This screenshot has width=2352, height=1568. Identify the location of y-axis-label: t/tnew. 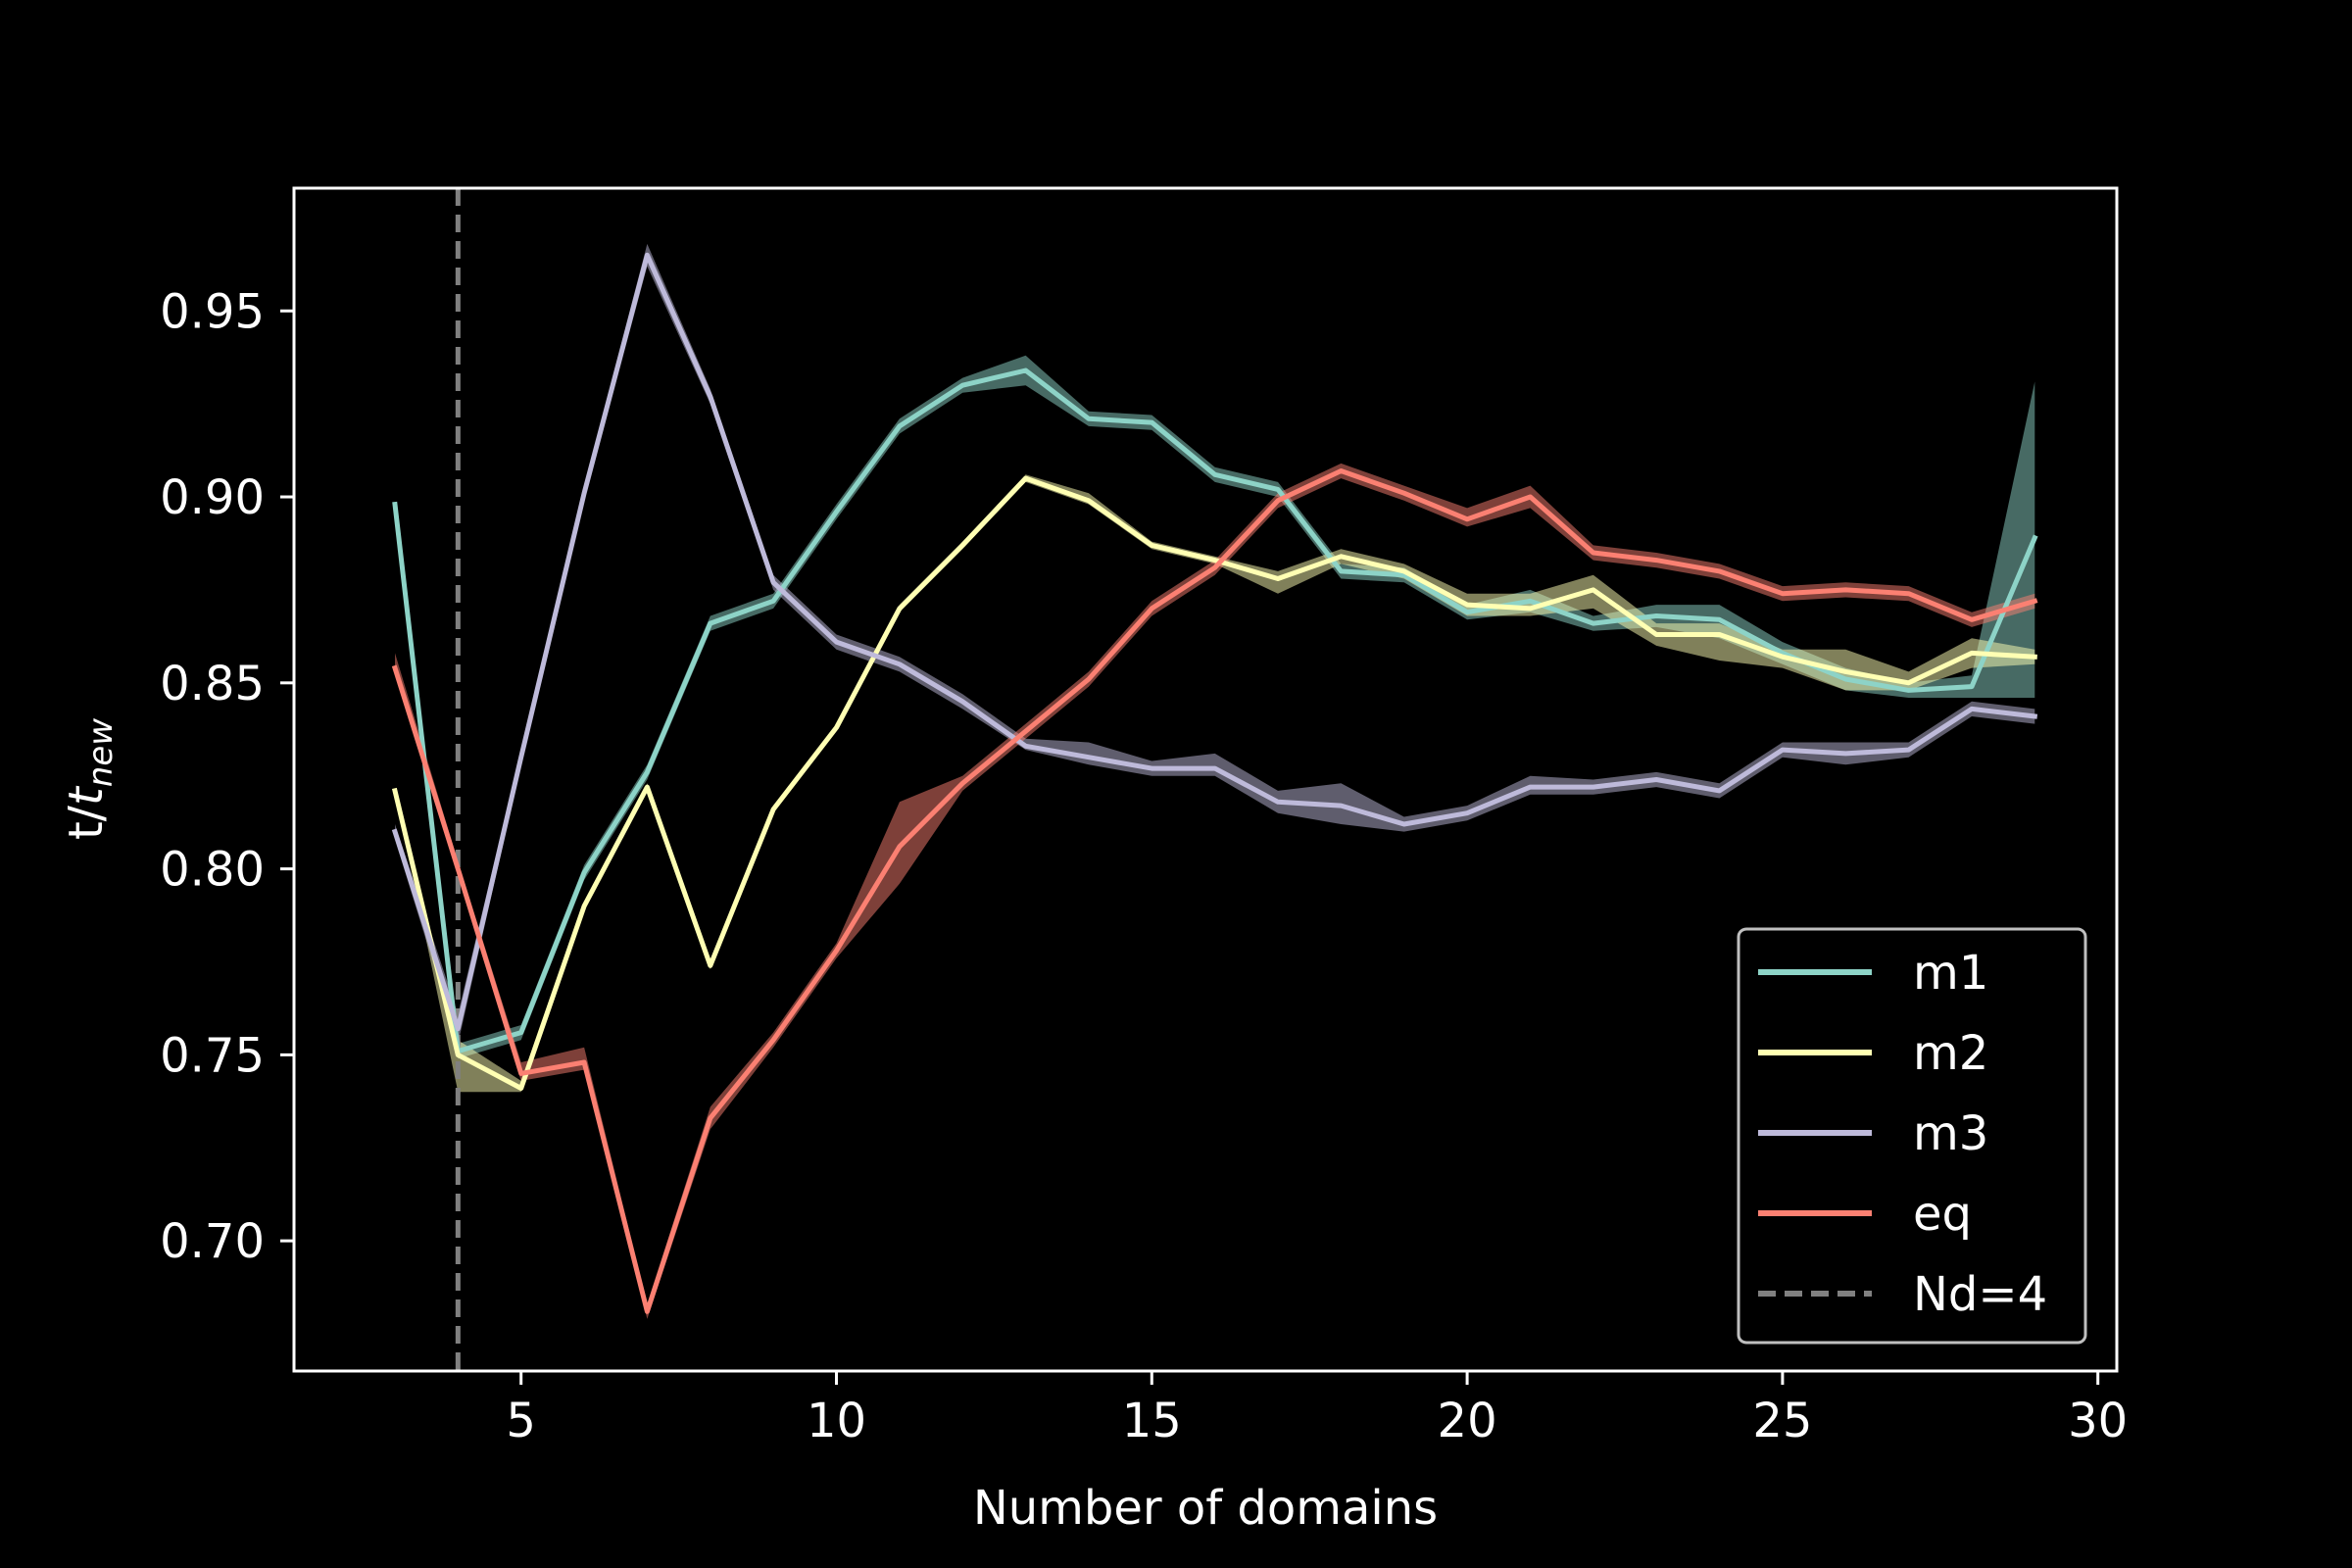
(90, 779).